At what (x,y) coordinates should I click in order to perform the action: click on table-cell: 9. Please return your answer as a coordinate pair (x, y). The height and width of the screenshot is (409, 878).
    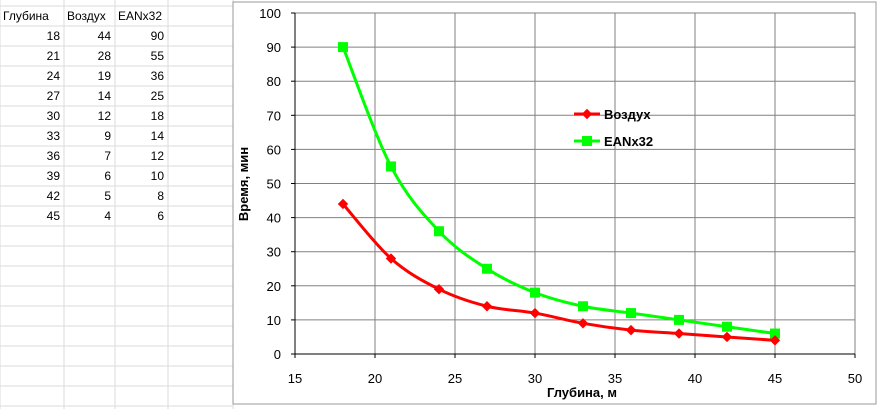
    Looking at the image, I should click on (107, 136).